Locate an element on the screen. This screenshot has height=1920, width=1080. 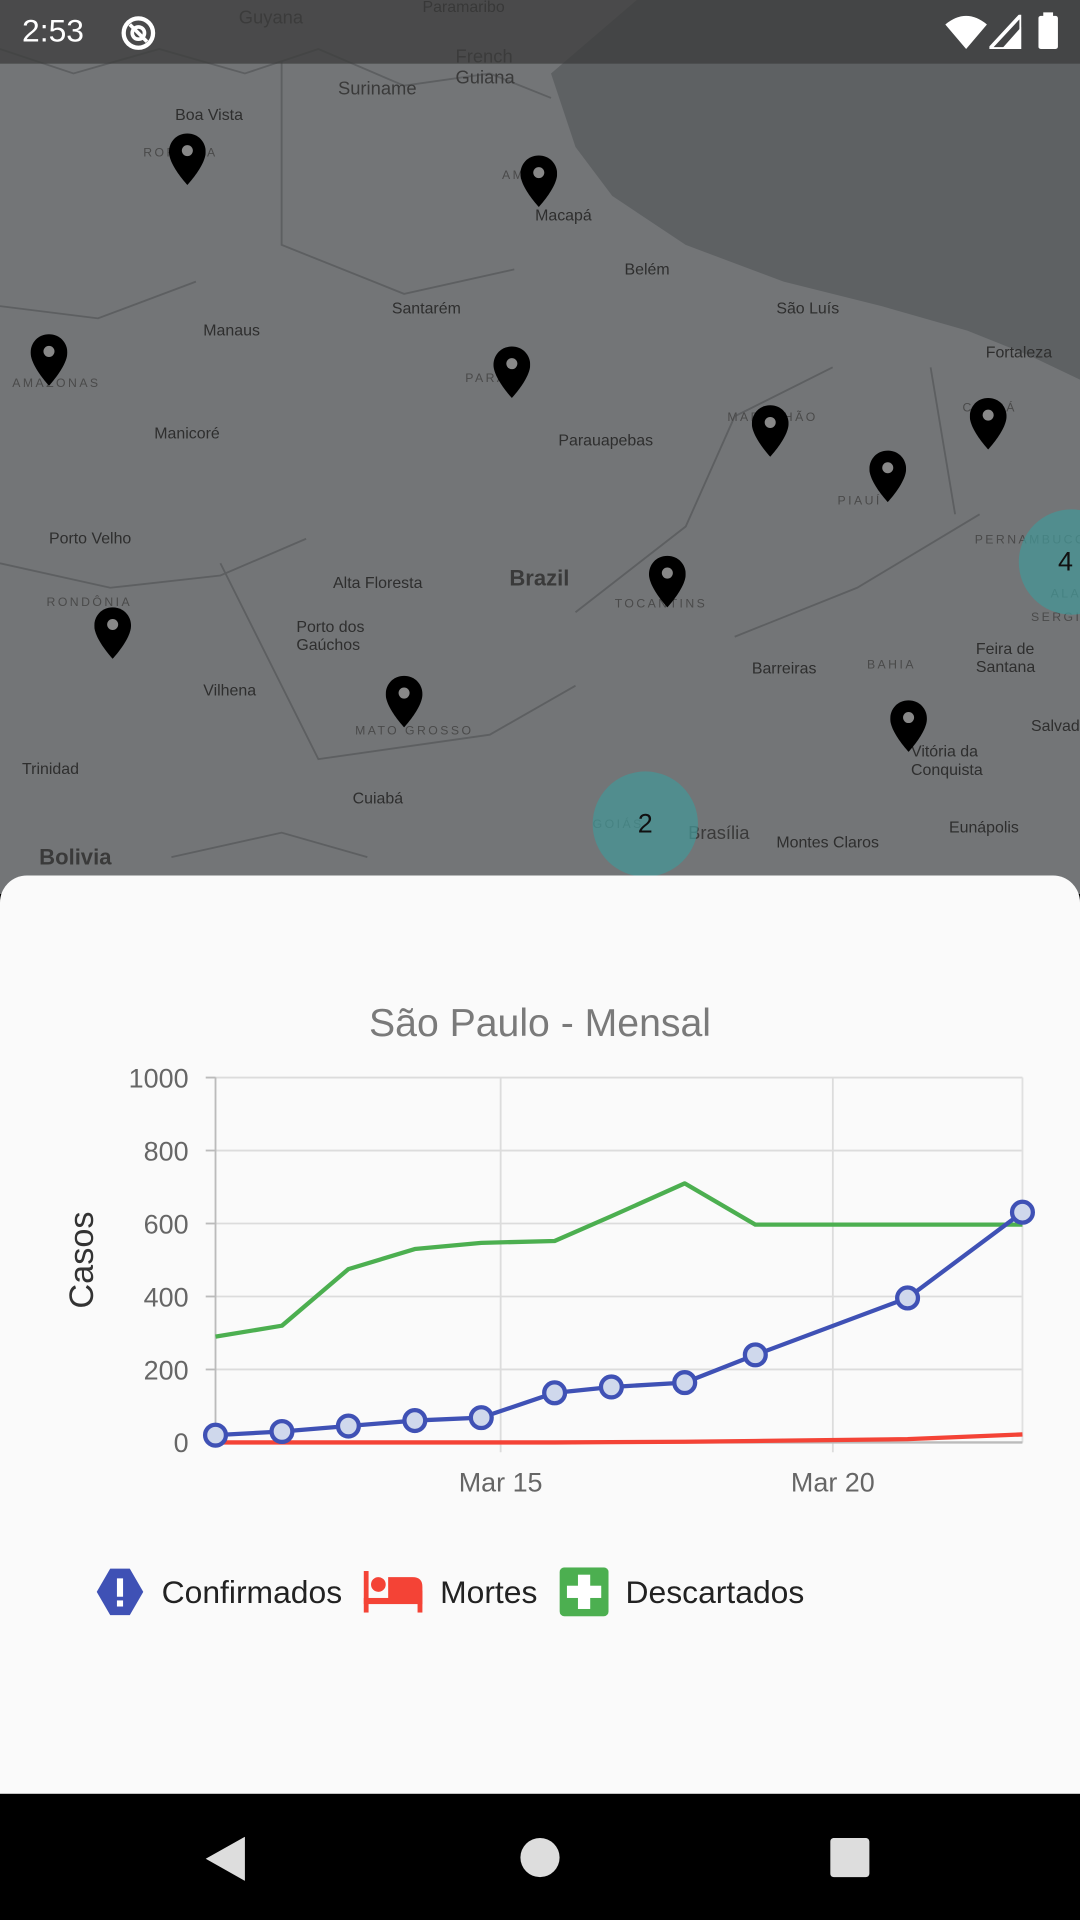
map-label: Montes Claros is located at coordinates (827, 842).